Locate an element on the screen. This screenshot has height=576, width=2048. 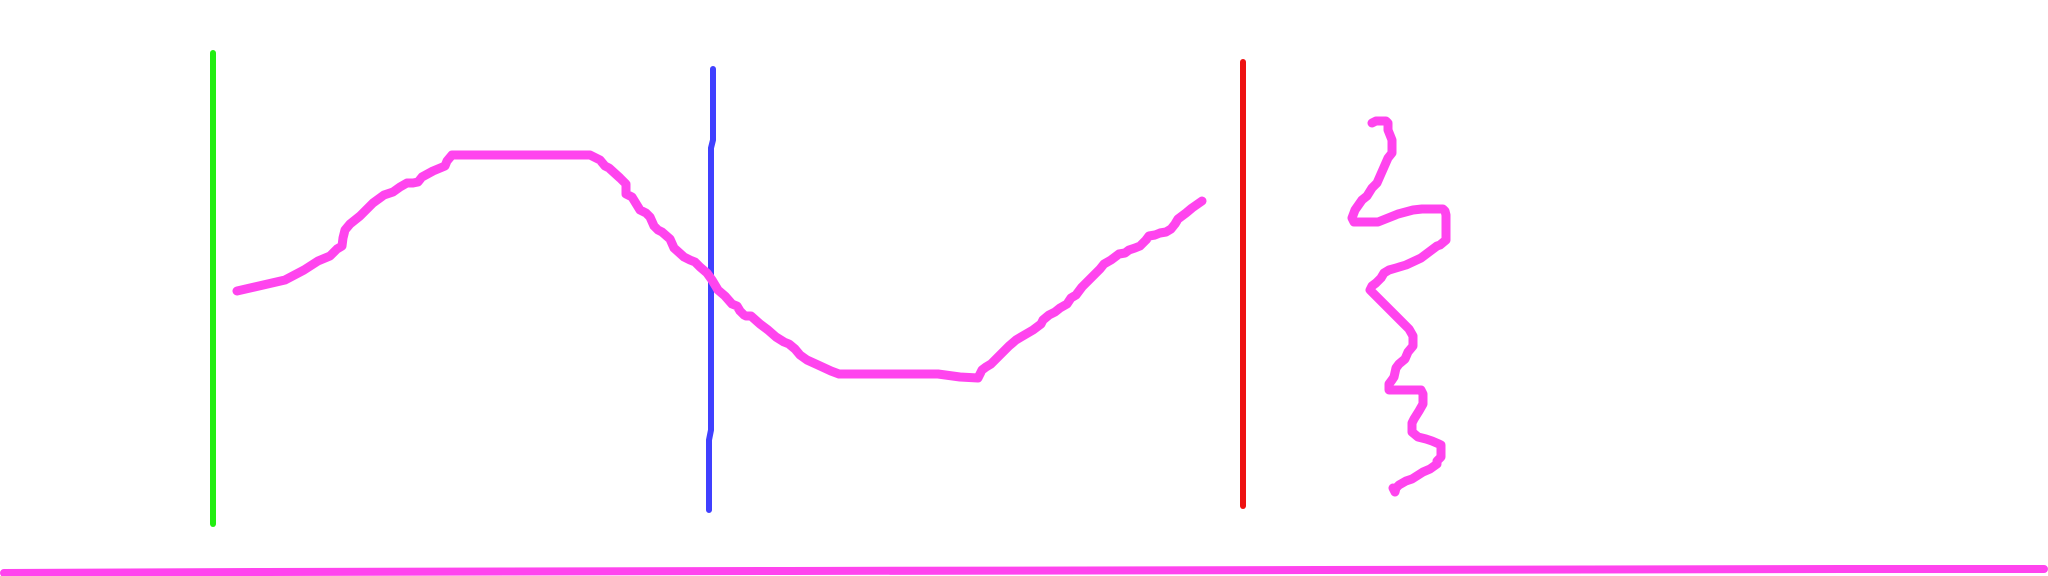
magenta-bottom-baseline is located at coordinates (1024, 570).